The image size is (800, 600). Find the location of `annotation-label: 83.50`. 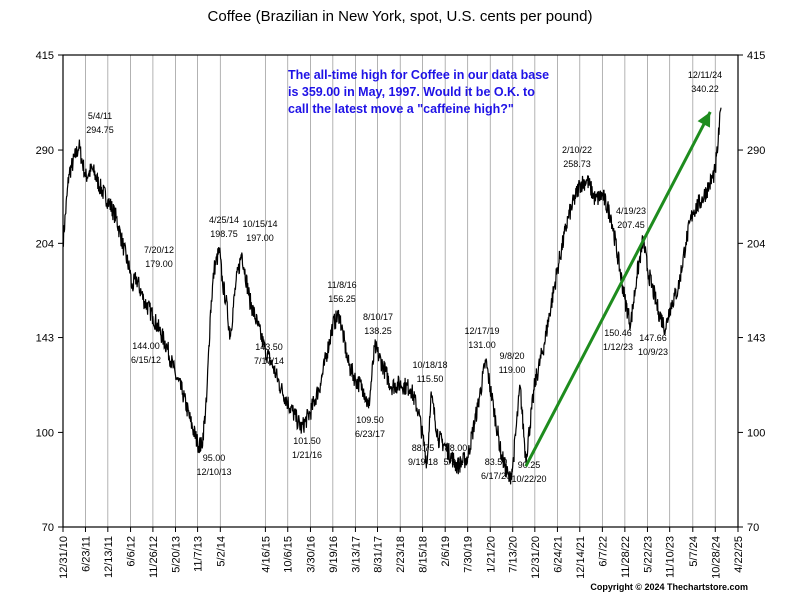

annotation-label: 83.50 is located at coordinates (496, 462).